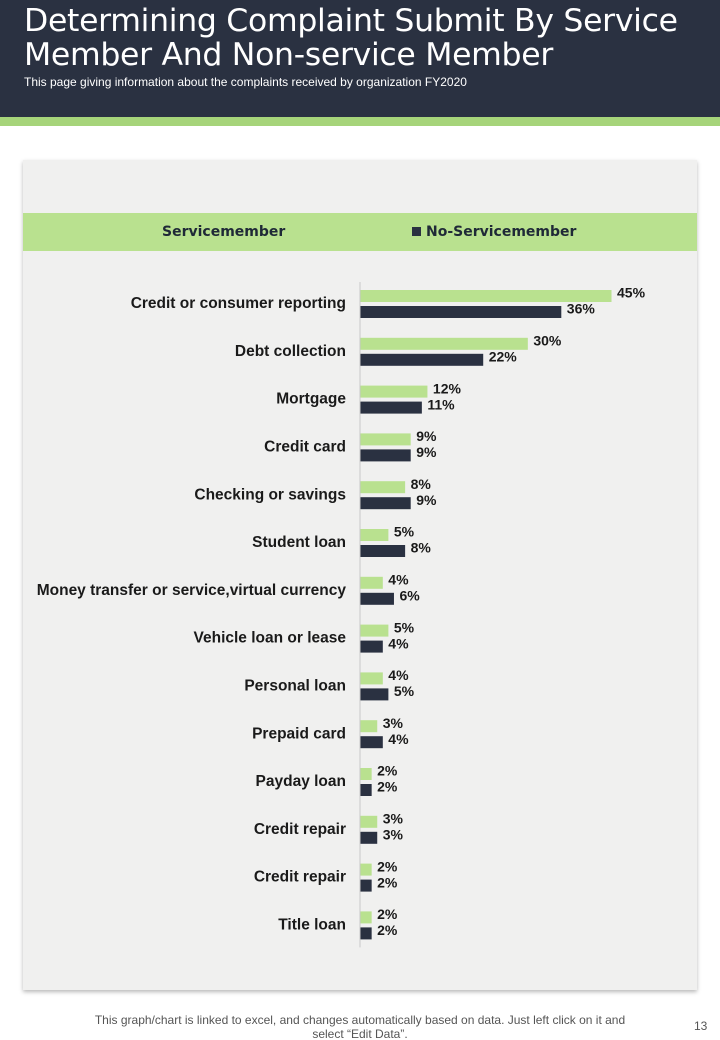 The image size is (720, 1040). Describe the element at coordinates (441, 404) in the screenshot. I see `data-label: 11%` at that location.